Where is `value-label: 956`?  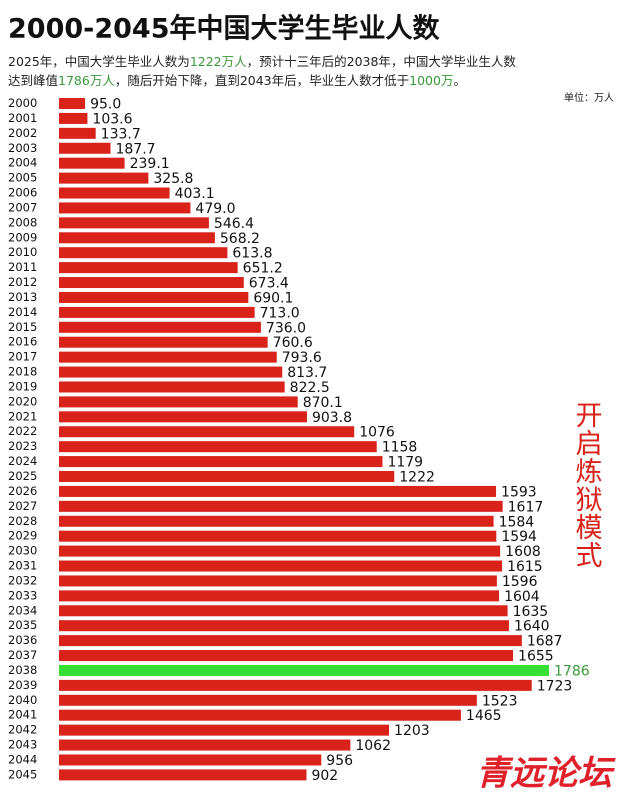
value-label: 956 is located at coordinates (339, 761).